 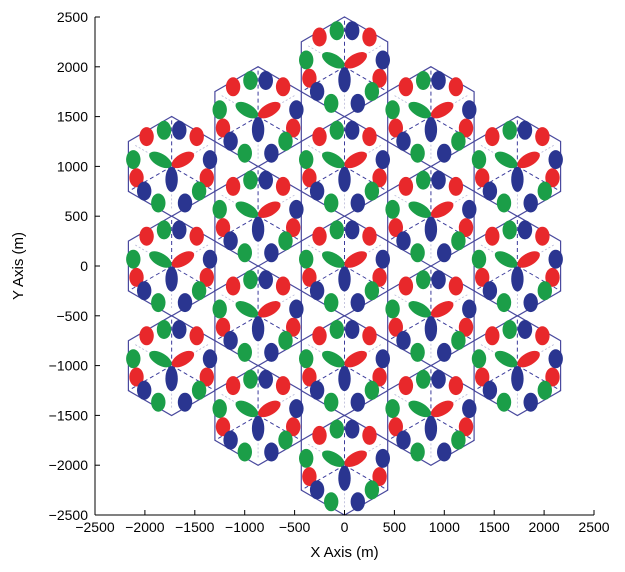 I want to click on y-tick-label: −1000, so click(x=69, y=366).